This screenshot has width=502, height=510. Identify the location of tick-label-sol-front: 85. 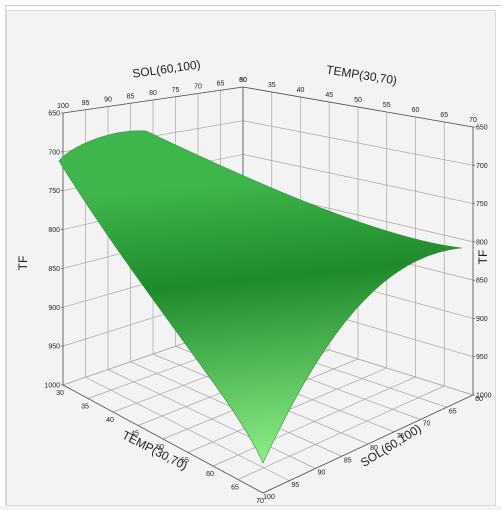
(348, 460).